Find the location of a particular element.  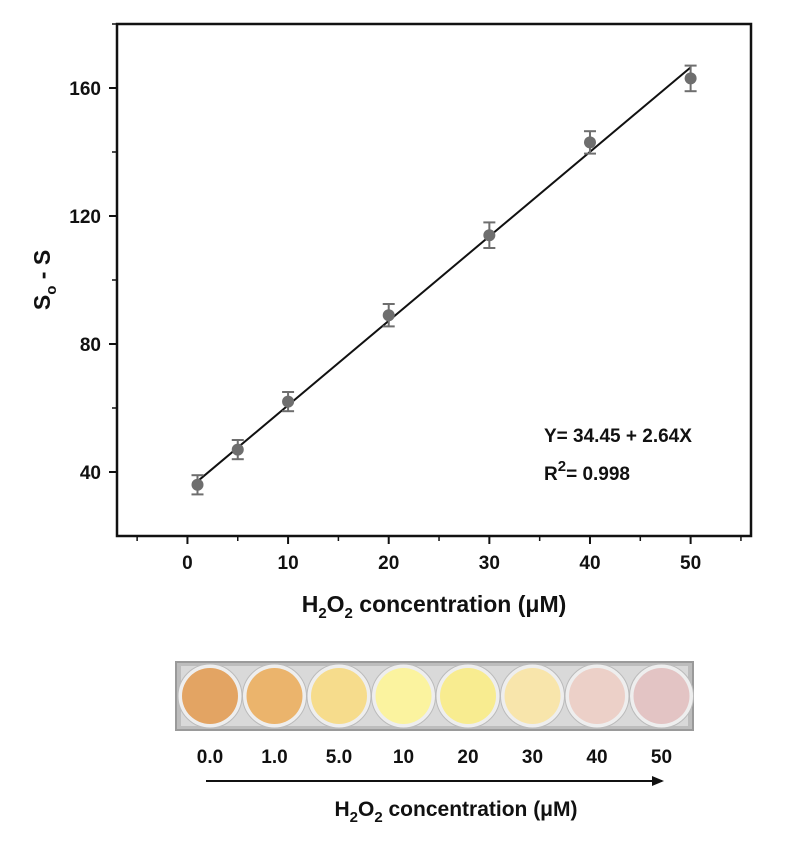

well-label: 50 is located at coordinates (661, 757).